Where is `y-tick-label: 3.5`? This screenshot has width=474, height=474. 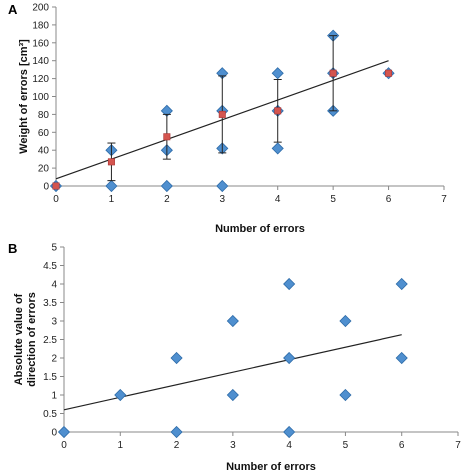
y-tick-label: 3.5 is located at coordinates (50, 303).